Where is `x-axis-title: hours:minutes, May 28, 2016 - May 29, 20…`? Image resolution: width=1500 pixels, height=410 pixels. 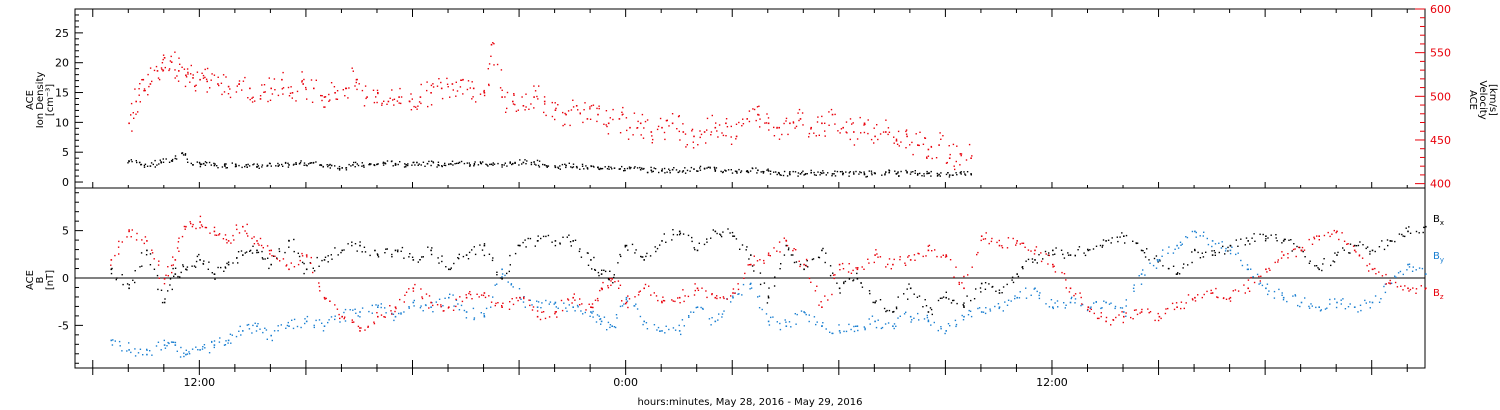 x-axis-title: hours:minutes, May 28, 2016 - May 29, 20… is located at coordinates (749, 402).